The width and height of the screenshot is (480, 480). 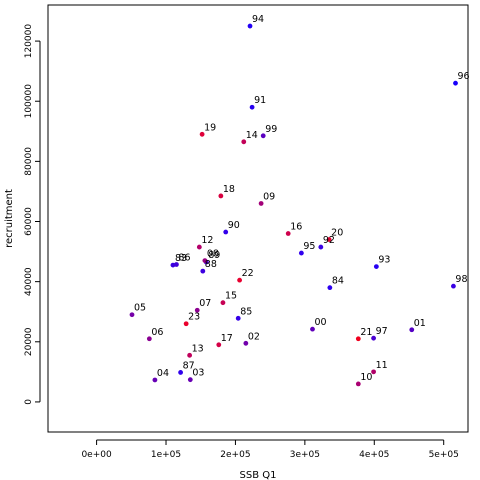 What do you see at coordinates (205, 303) in the screenshot?
I see `point-label-07: 07` at bounding box center [205, 303].